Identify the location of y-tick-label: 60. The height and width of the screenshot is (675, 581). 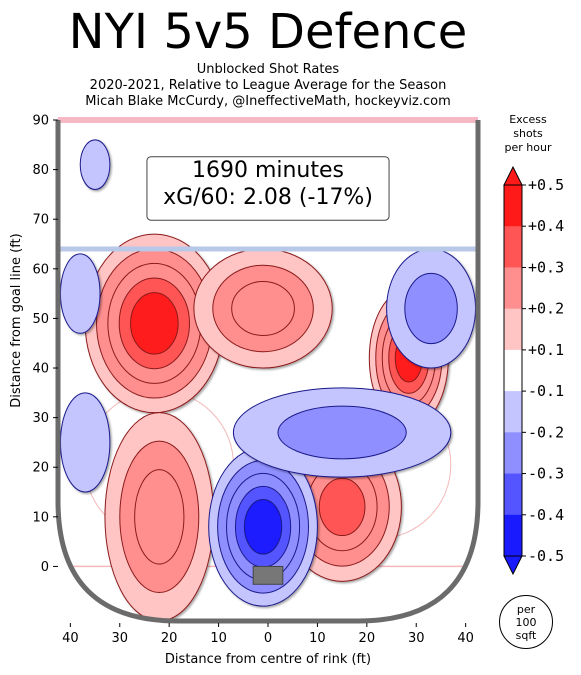
(40, 269).